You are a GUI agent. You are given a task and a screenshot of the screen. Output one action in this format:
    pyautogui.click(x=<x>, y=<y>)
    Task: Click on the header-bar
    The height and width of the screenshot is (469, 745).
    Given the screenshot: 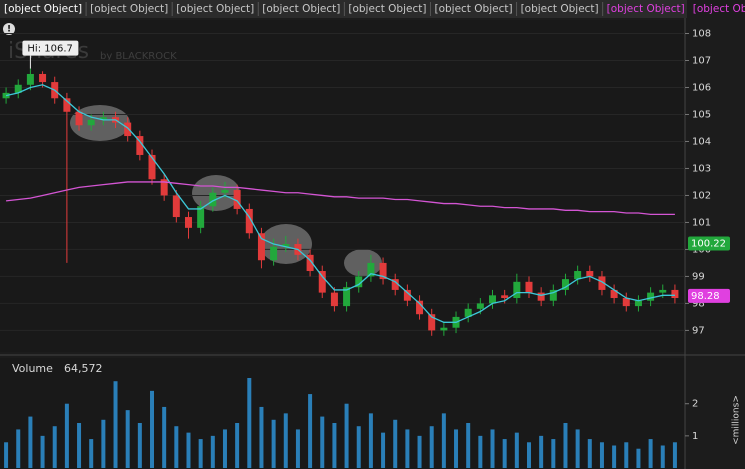 What is the action you would take?
    pyautogui.click(x=372, y=9)
    